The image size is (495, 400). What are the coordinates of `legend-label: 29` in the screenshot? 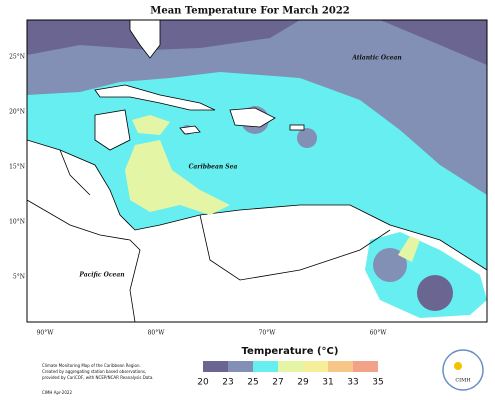 It's located at (303, 383).